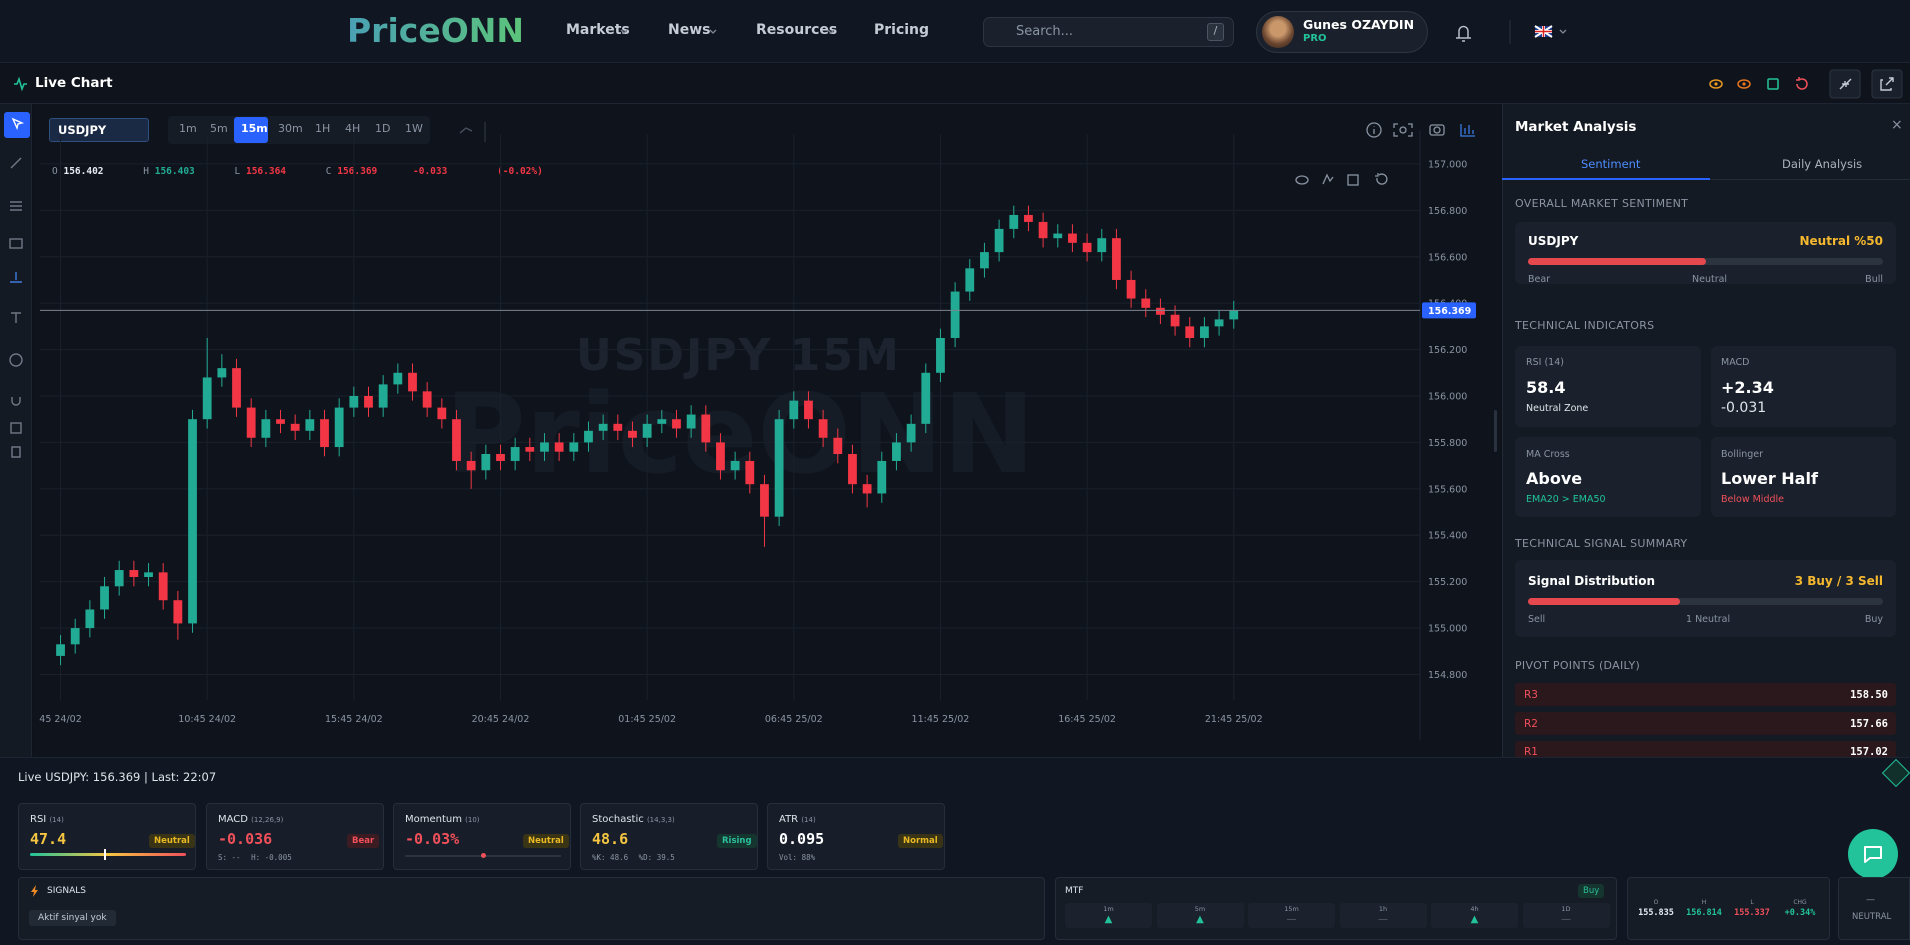  I want to click on indicator-note: Below Middle, so click(1752, 499).